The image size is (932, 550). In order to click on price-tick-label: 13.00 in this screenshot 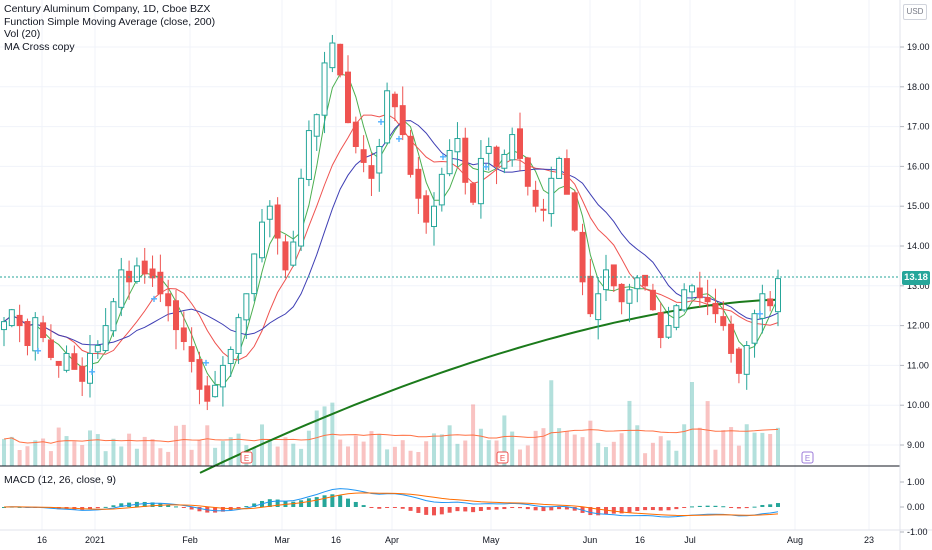, I will do `click(918, 286)`.